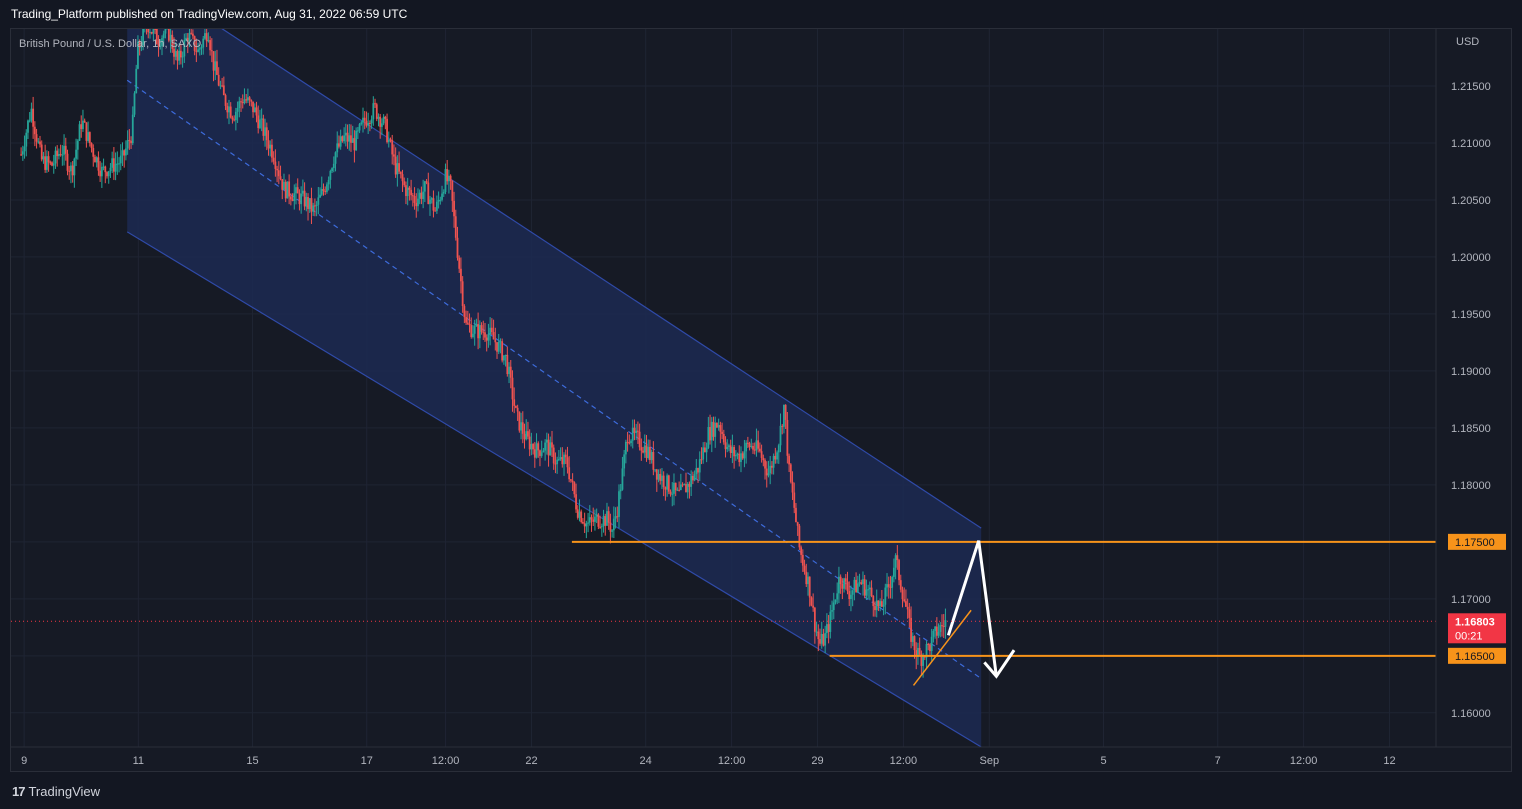  Describe the element at coordinates (646, 761) in the screenshot. I see `x-tick-label: 24` at that location.